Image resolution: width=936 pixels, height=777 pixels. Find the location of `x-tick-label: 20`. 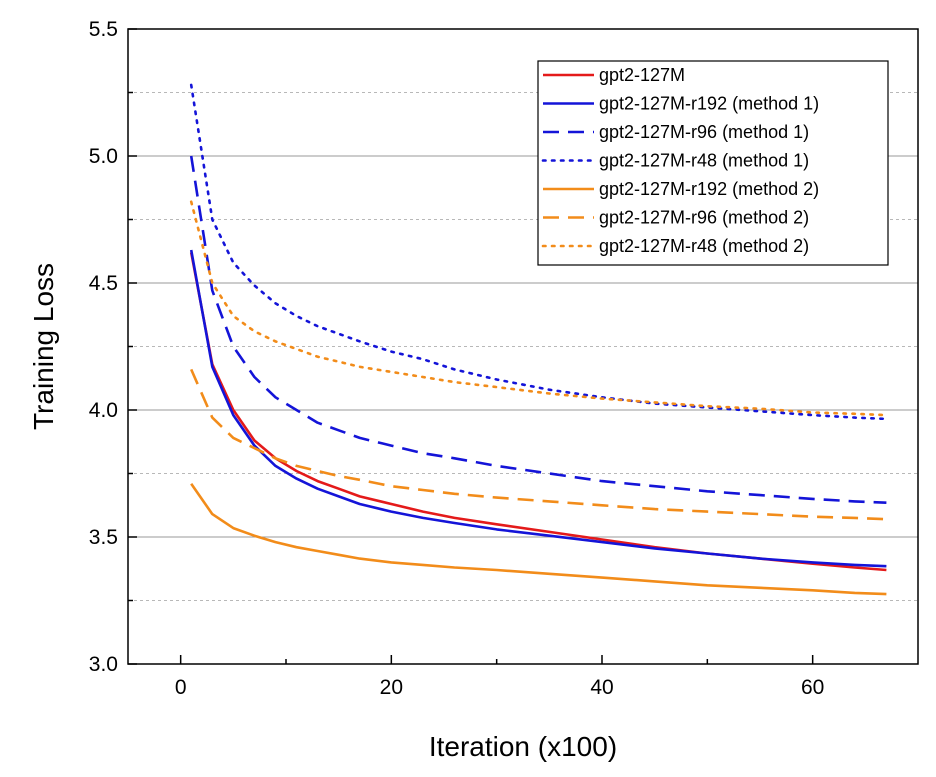

x-tick-label: 20 is located at coordinates (391, 687).